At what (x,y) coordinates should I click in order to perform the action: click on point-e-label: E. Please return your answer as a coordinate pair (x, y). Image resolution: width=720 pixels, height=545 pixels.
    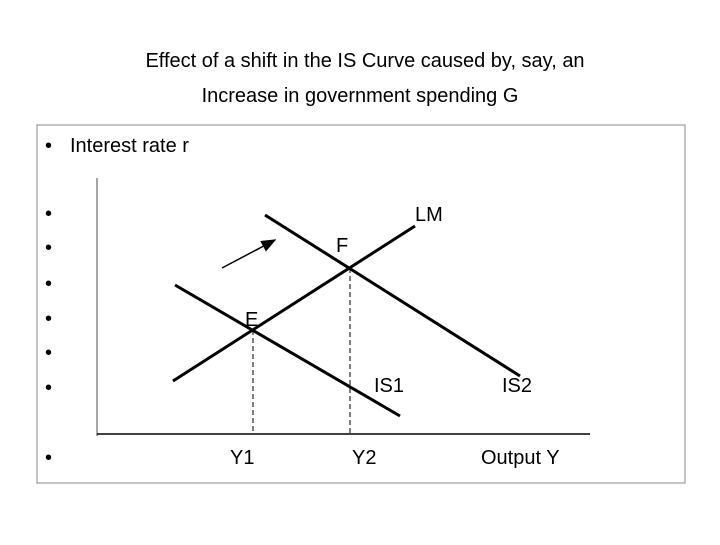
    Looking at the image, I should click on (251, 320).